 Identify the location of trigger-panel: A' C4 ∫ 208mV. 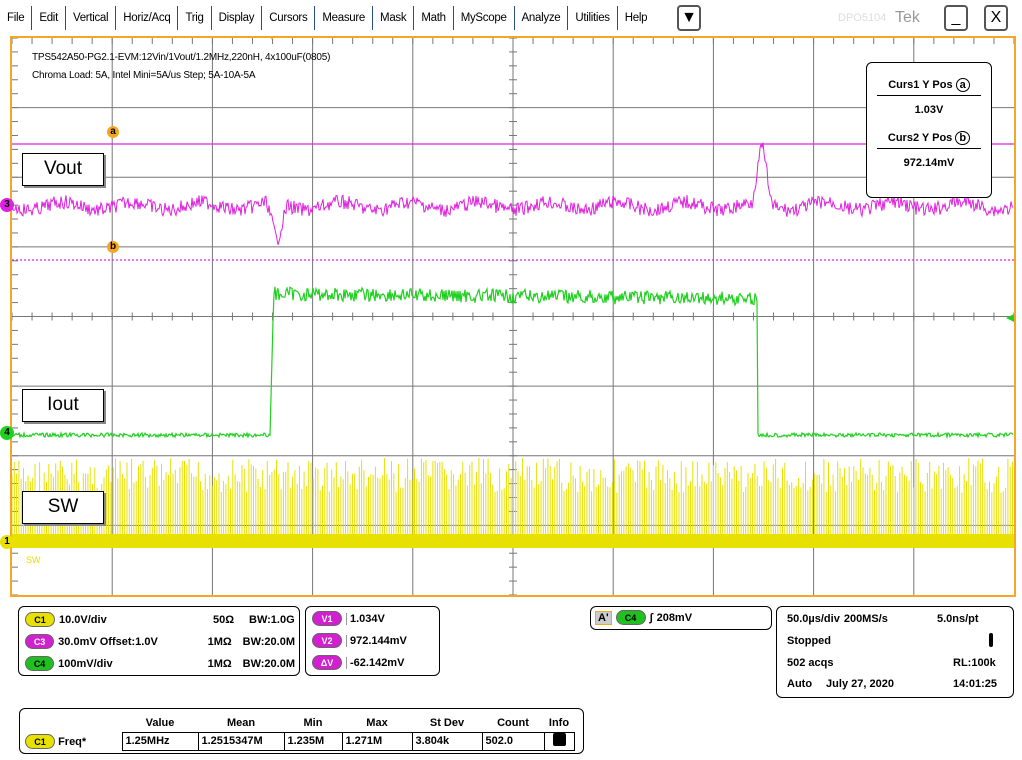
(681, 618).